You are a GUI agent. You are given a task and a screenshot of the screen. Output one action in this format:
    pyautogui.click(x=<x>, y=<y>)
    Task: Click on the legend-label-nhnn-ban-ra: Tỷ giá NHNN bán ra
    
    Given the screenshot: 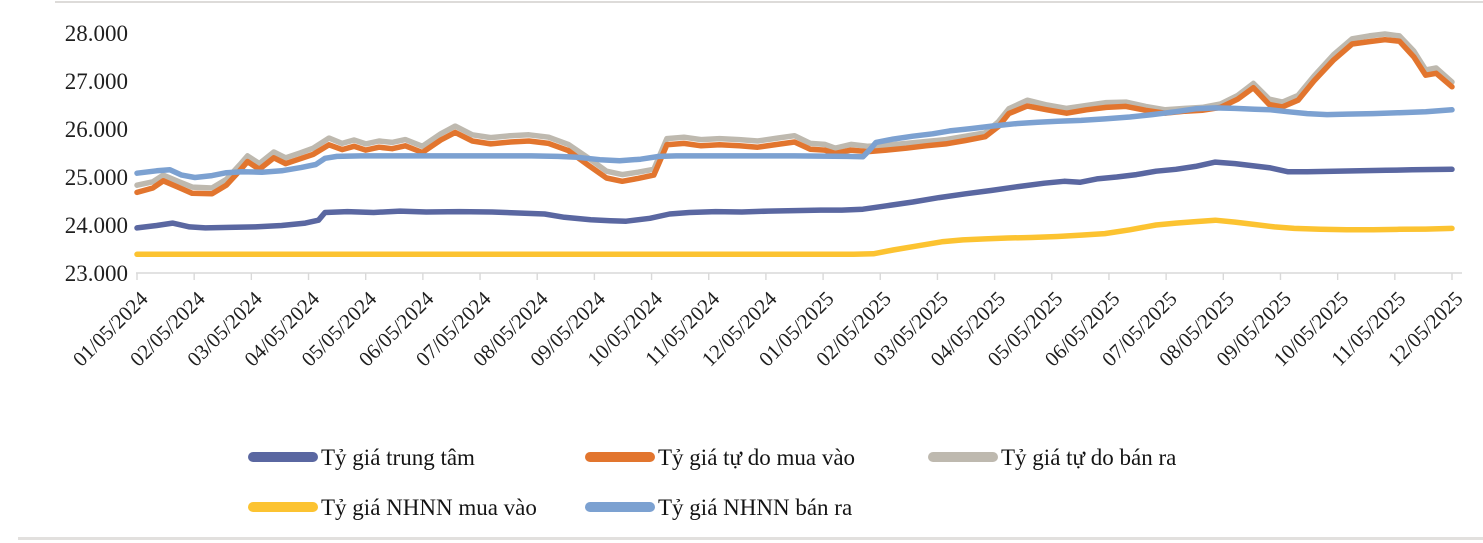 What is the action you would take?
    pyautogui.click(x=755, y=507)
    